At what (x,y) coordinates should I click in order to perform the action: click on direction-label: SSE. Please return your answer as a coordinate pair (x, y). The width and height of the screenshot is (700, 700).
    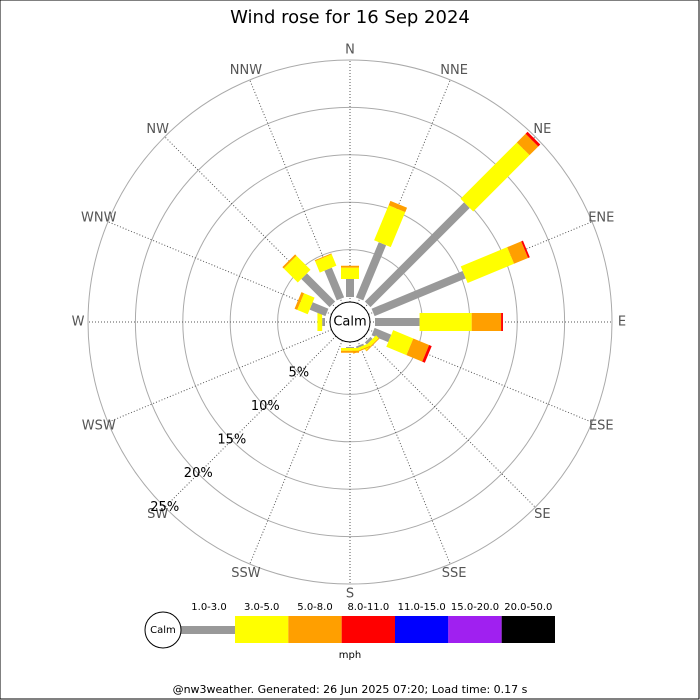
    Looking at the image, I should click on (454, 573).